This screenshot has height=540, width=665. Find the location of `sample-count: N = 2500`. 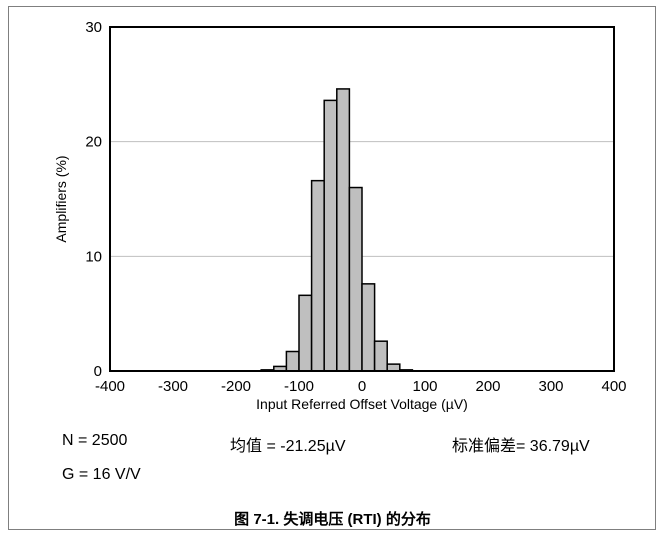

sample-count: N = 2500 is located at coordinates (95, 440).